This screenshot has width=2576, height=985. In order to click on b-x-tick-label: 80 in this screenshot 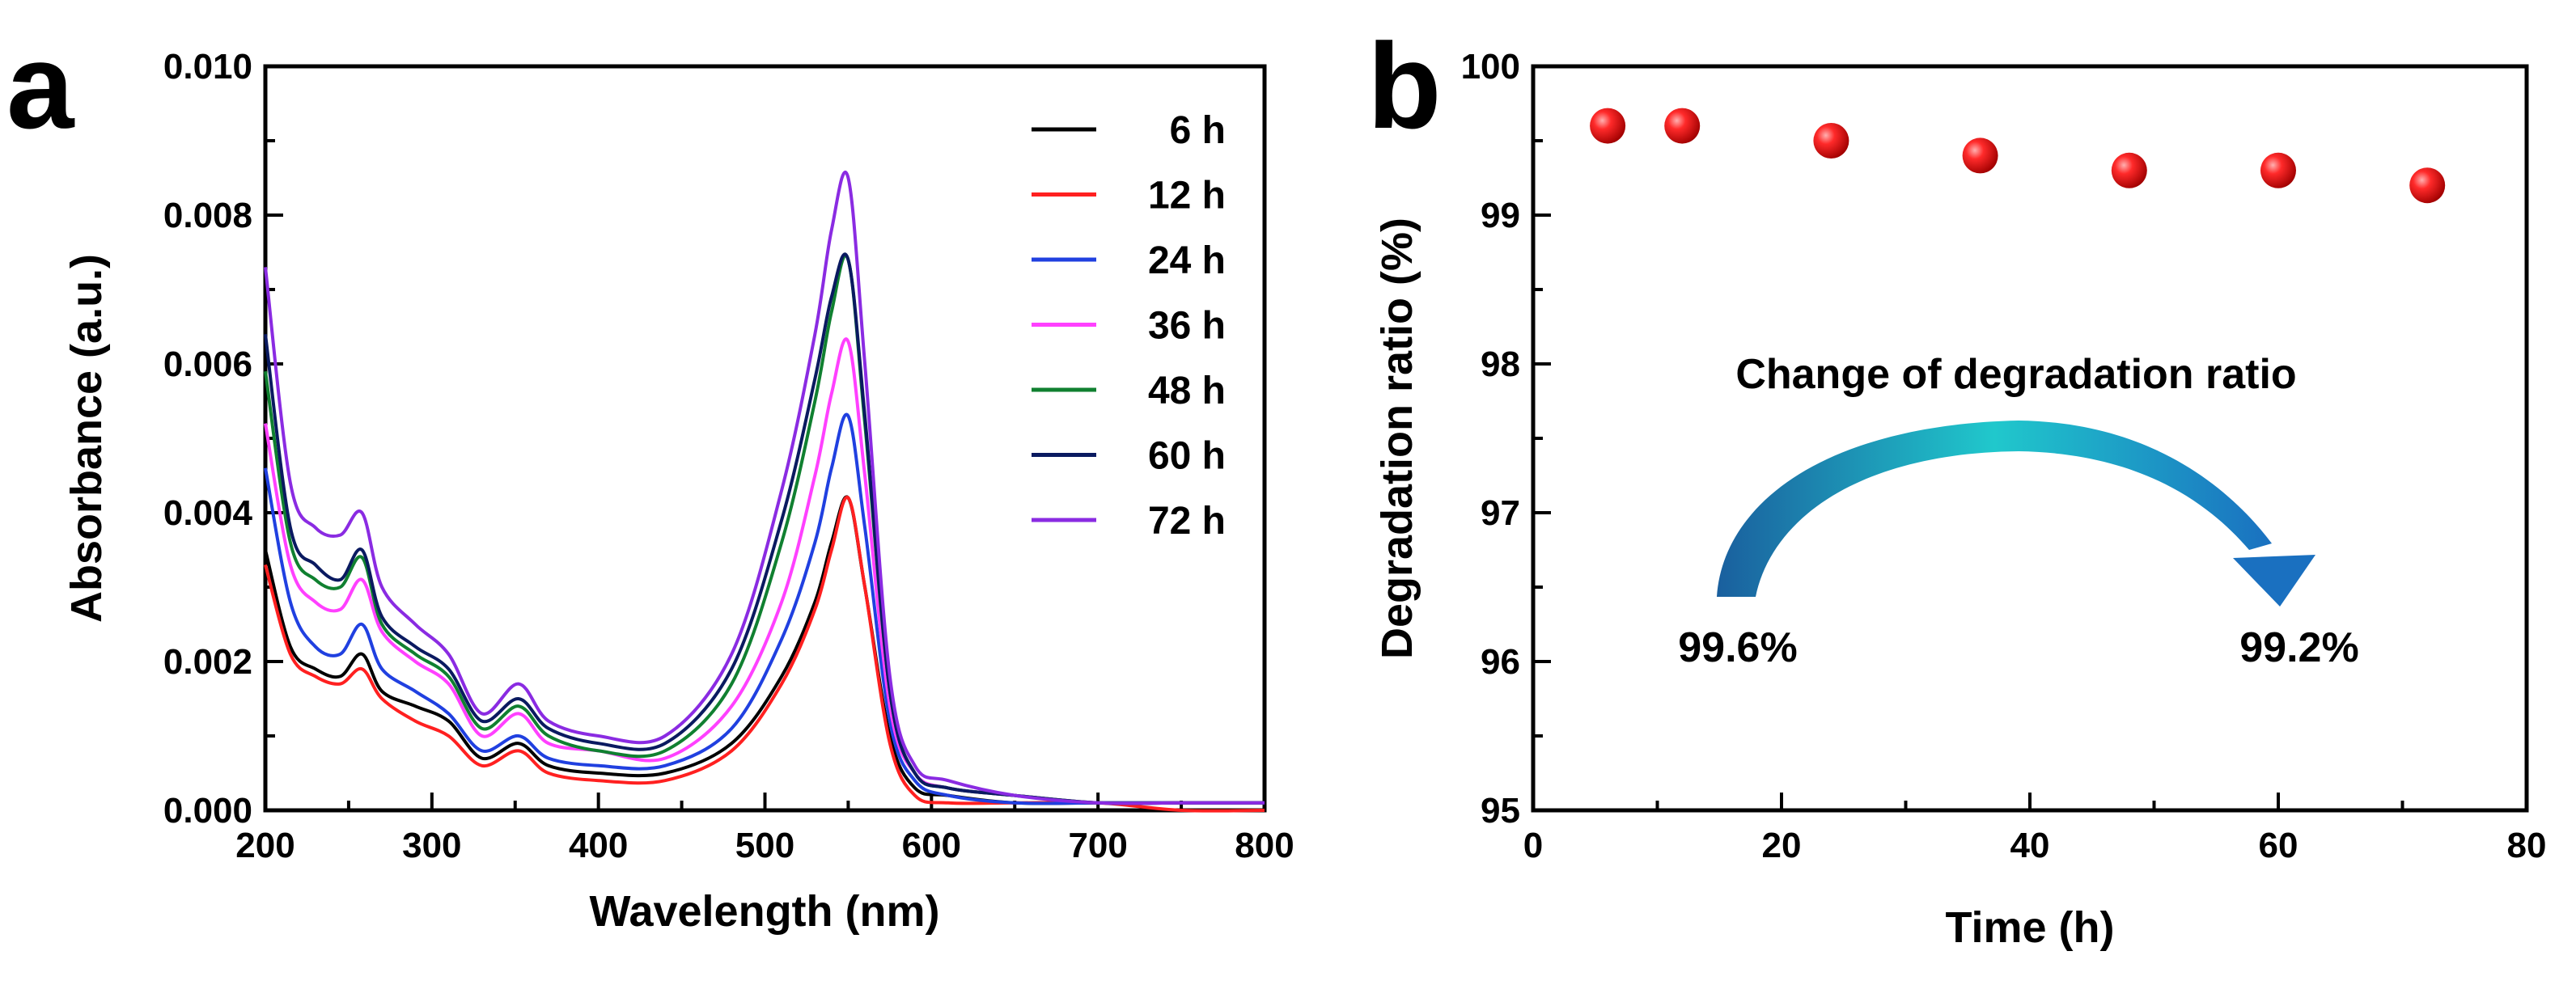, I will do `click(2527, 845)`.